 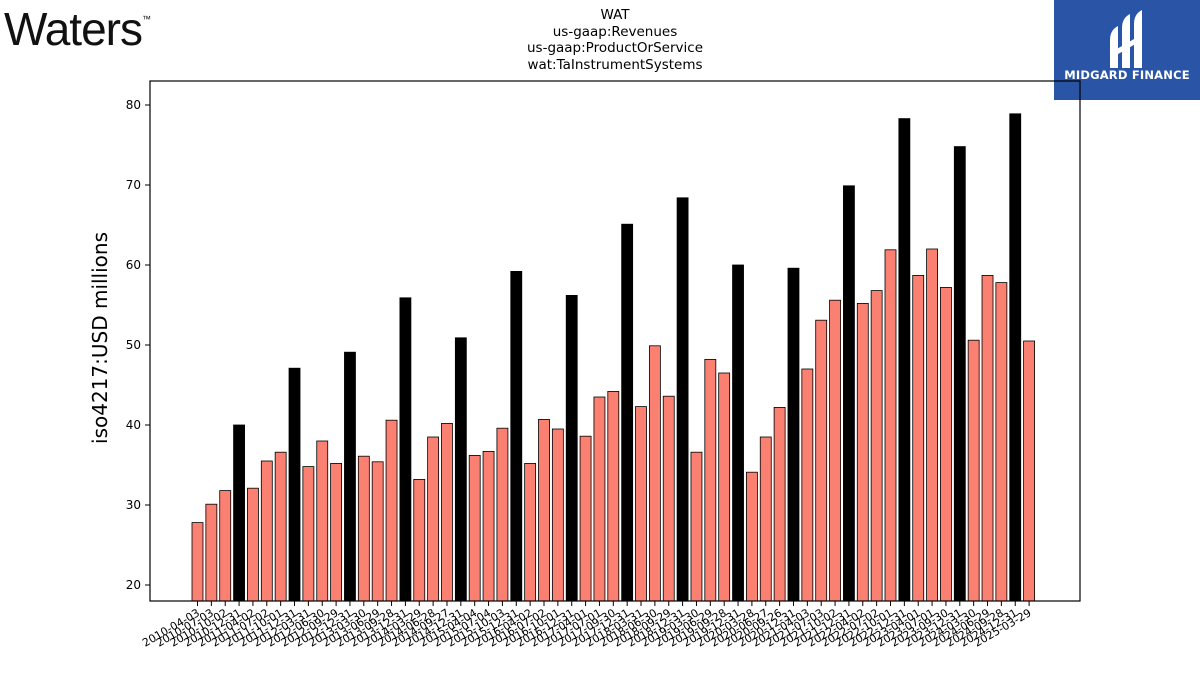 I want to click on y-tick-label: 70, so click(x=133, y=185).